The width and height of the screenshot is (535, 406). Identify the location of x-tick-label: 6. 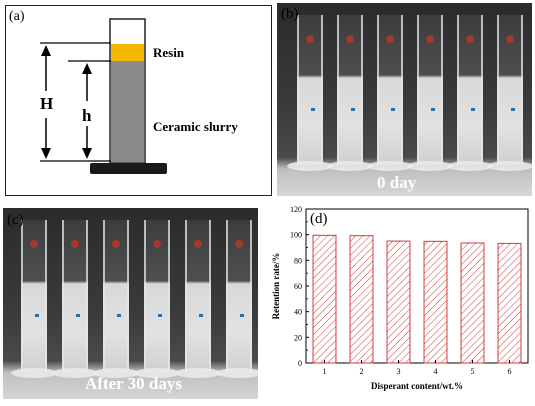
(510, 371).